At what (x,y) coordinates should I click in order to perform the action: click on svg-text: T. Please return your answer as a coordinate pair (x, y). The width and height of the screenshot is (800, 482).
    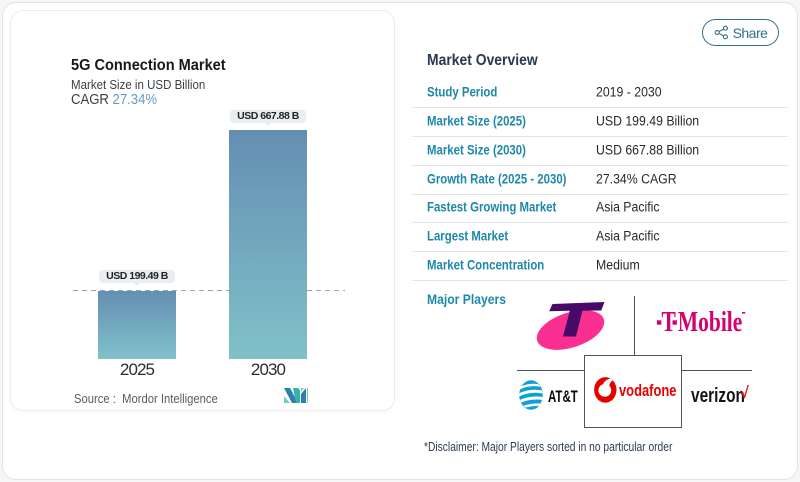
    Looking at the image, I should click on (669, 321).